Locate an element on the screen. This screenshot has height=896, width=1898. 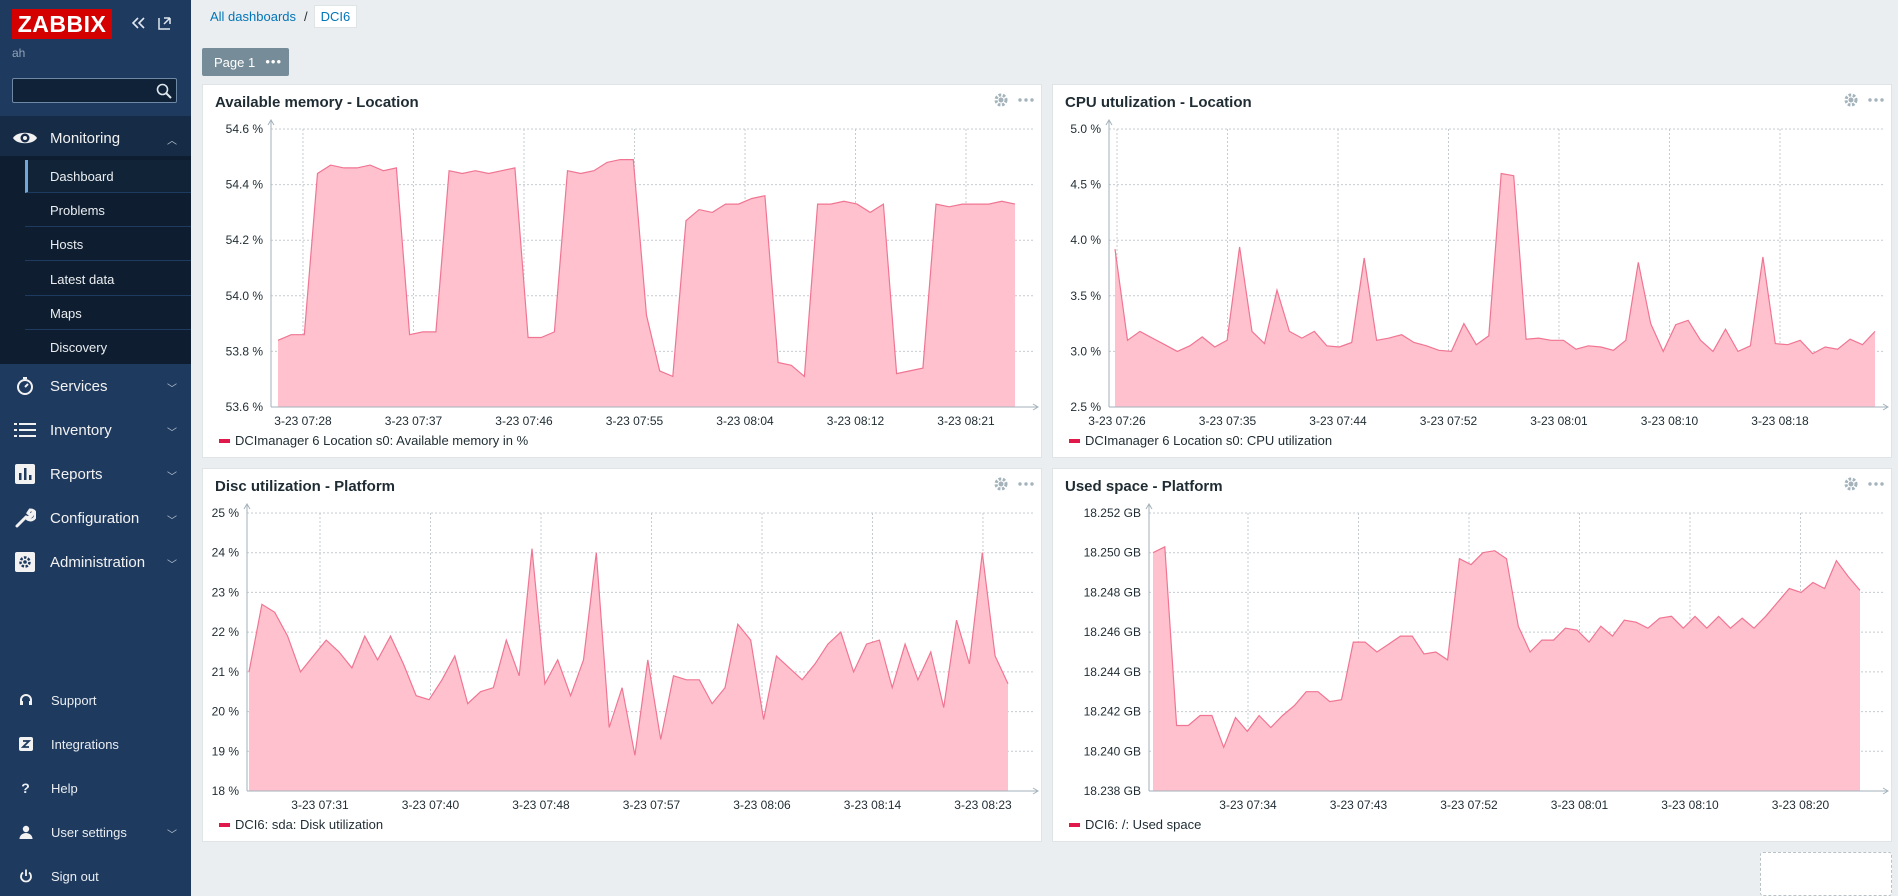
breadcrumb: All dashboards / DCI6 is located at coordinates (280, 16).